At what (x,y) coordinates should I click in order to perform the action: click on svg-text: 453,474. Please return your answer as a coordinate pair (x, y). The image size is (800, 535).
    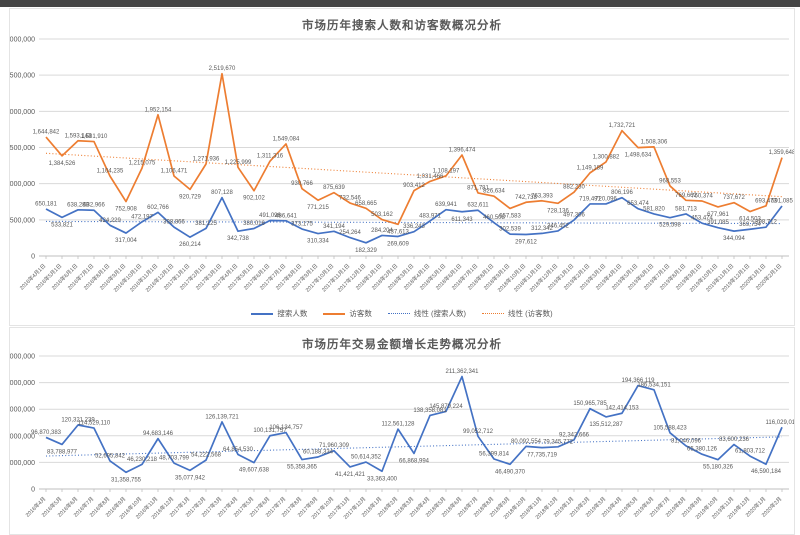
    Looking at the image, I should click on (702, 219).